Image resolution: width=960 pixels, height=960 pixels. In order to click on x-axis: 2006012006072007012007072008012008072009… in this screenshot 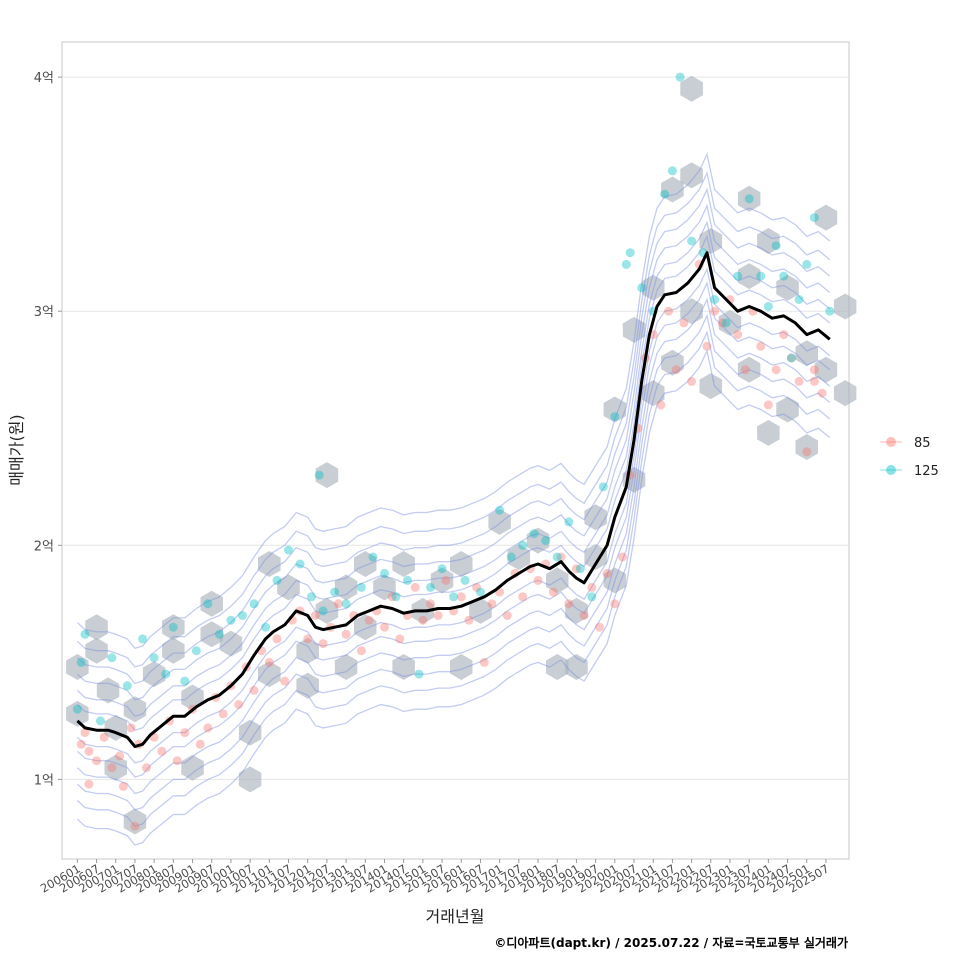, I will do `click(434, 877)`.